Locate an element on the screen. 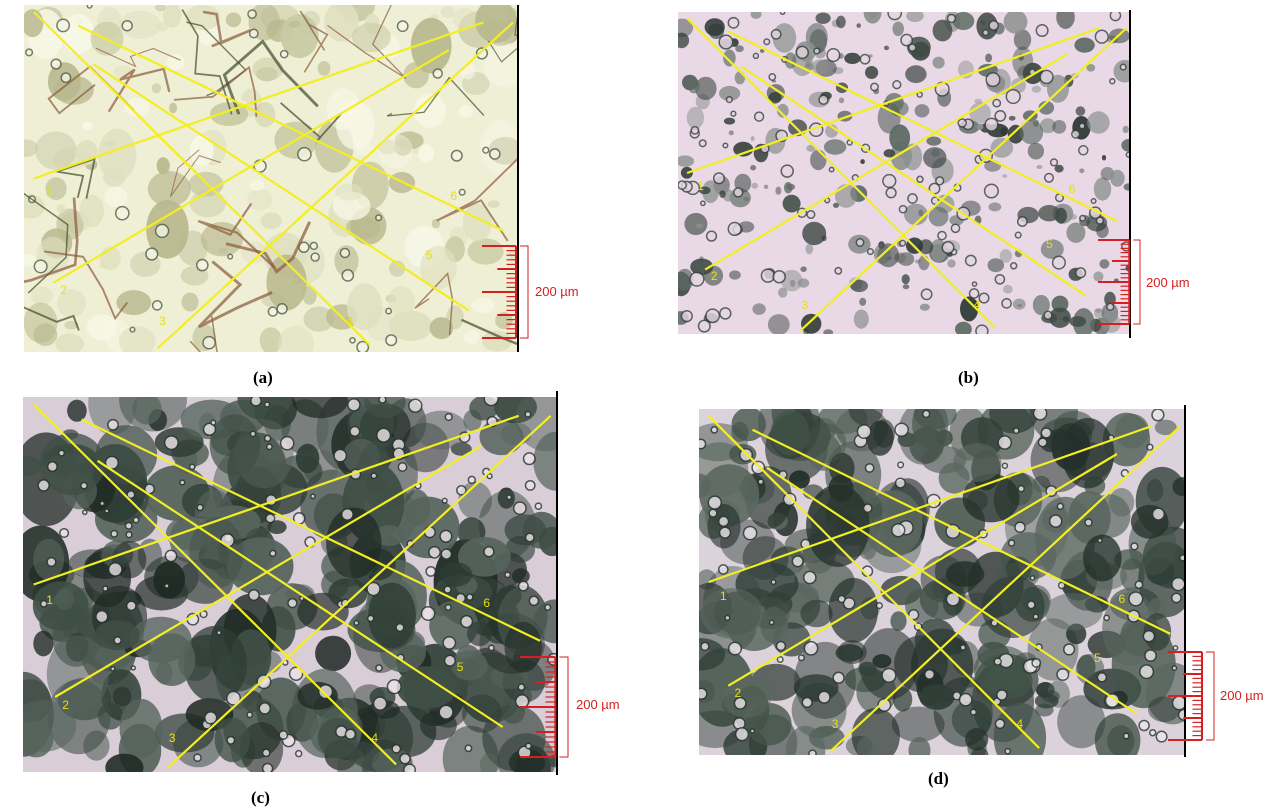 The image size is (1285, 812). line-number-4: 4 is located at coordinates (977, 305).